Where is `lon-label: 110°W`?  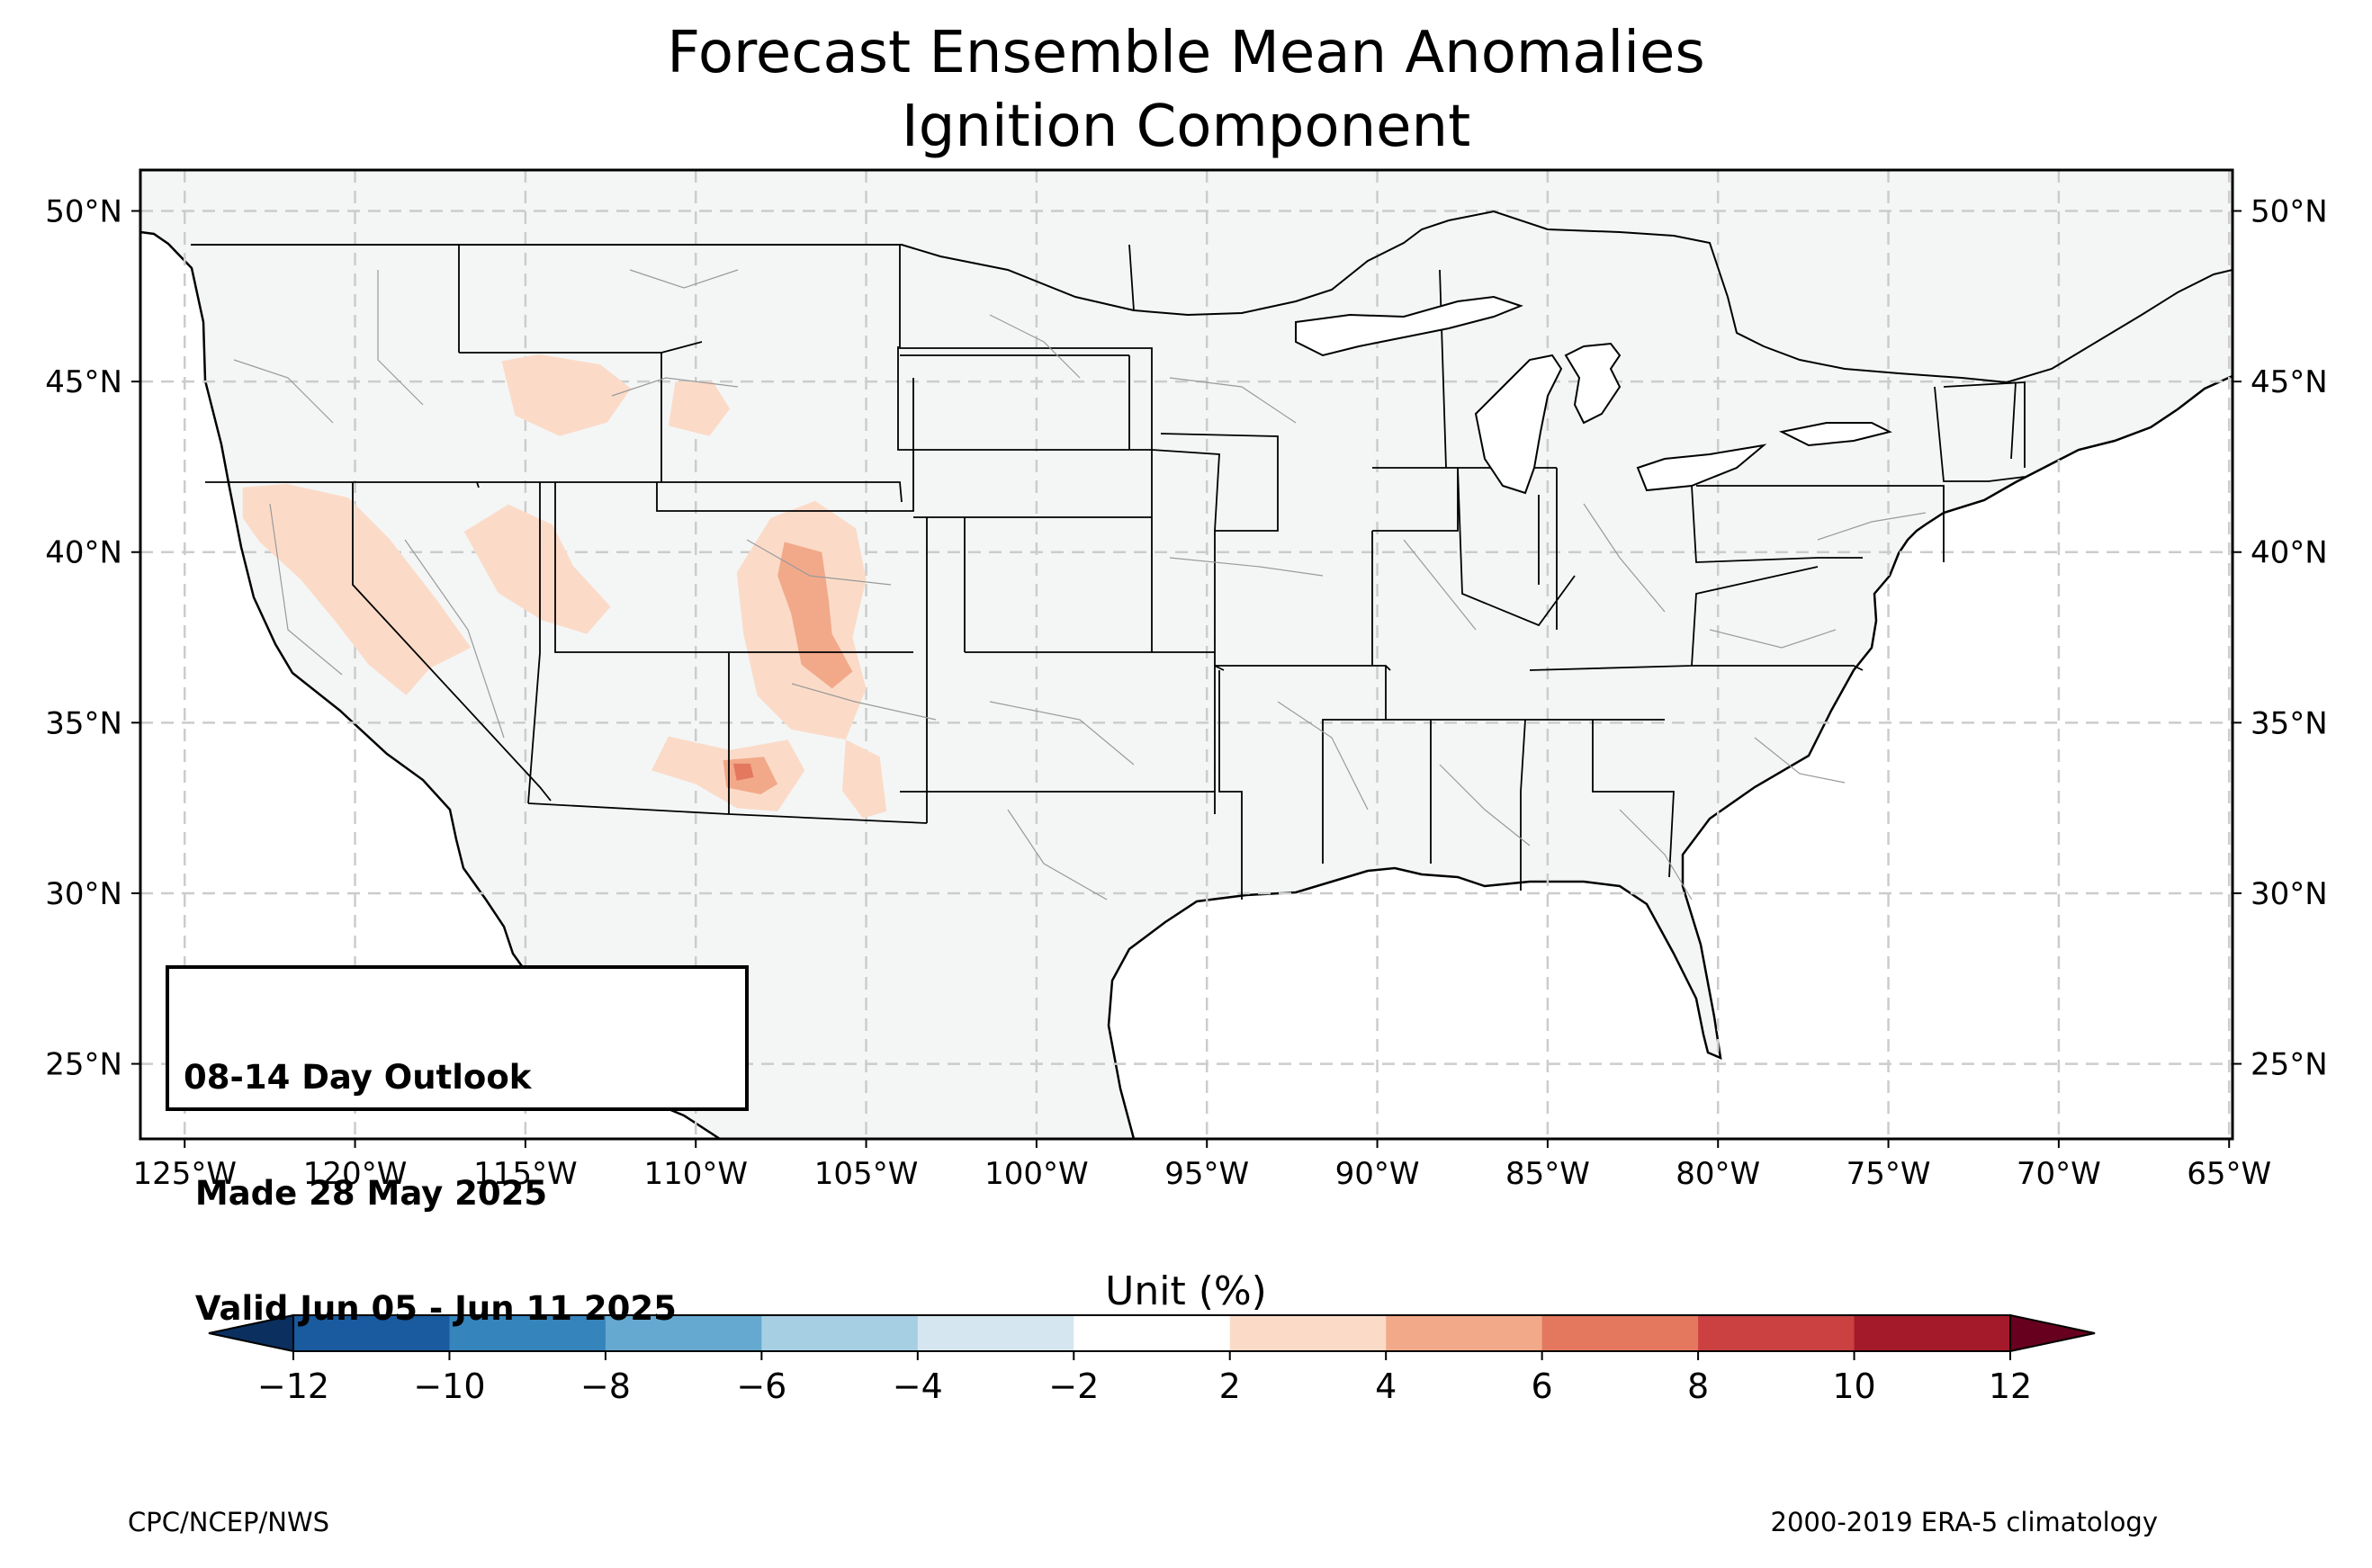
lon-label: 110°W is located at coordinates (695, 1174).